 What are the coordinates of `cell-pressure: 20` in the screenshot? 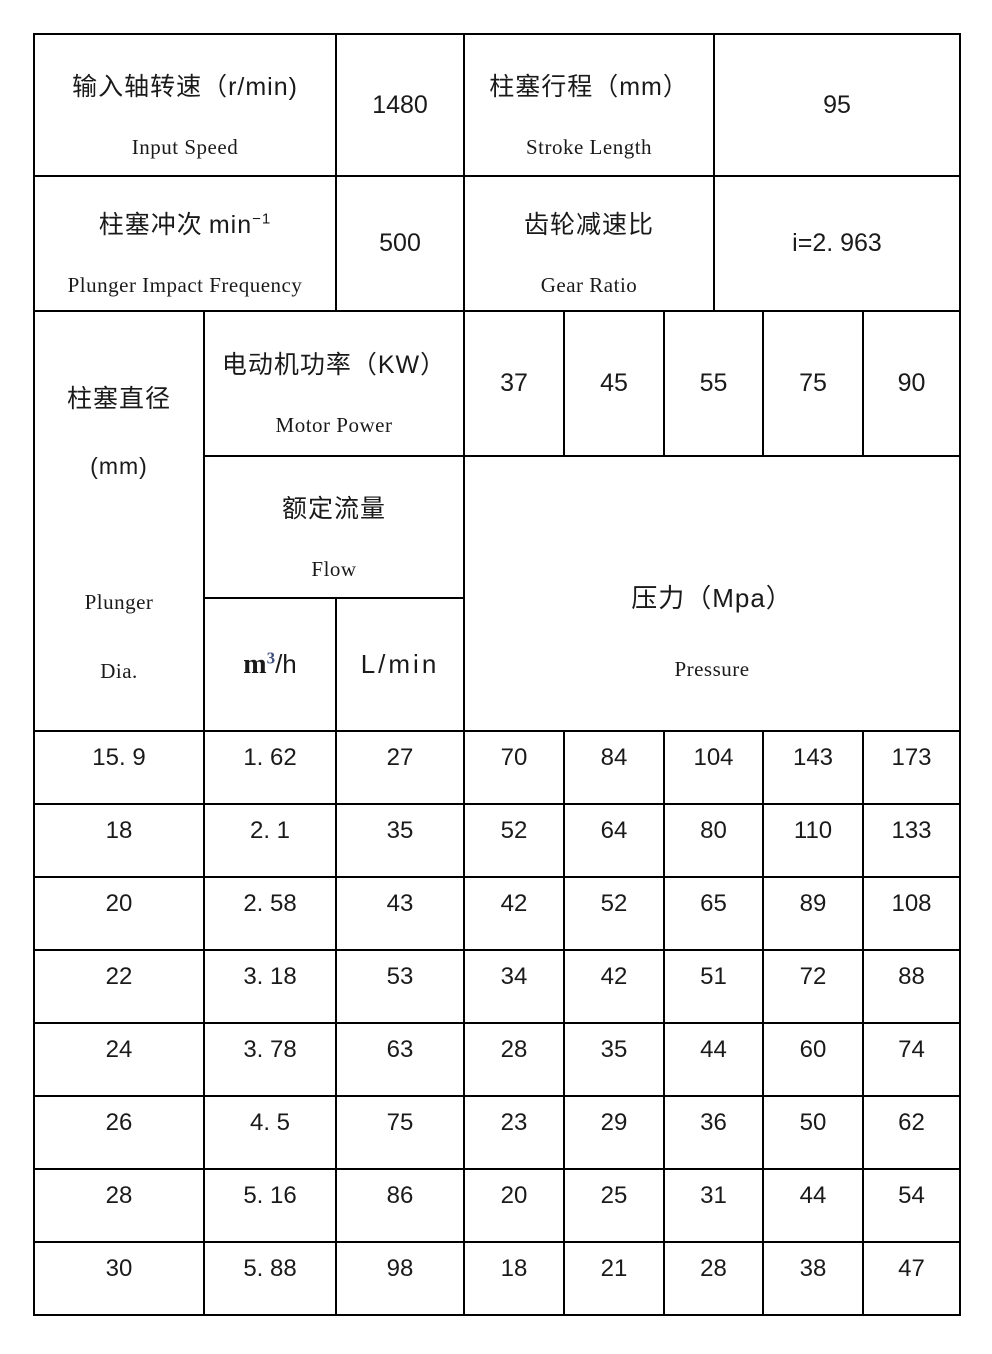 It's located at (514, 1205).